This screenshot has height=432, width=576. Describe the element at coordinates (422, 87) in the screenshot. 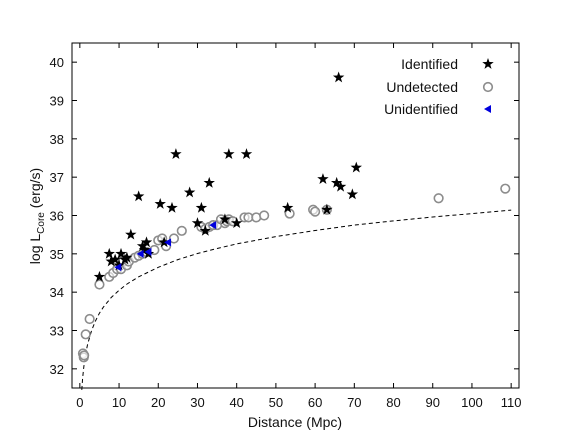

I see `legend-label-undetected: Undetected` at that location.